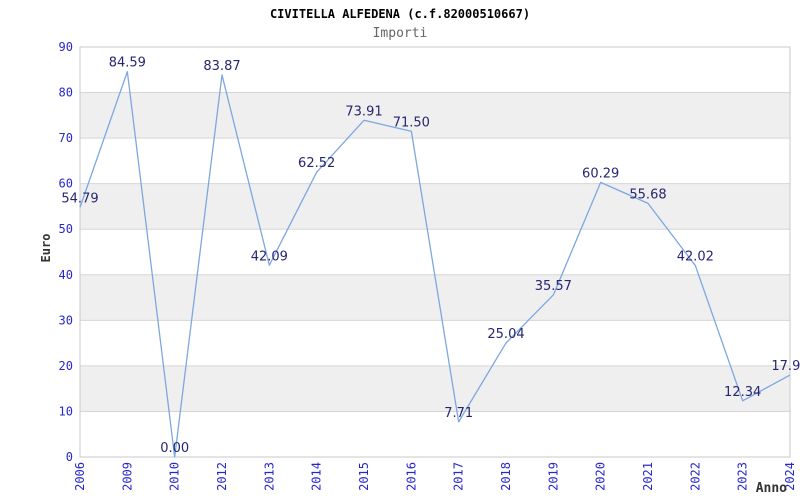 The height and width of the screenshot is (500, 800). What do you see at coordinates (127, 63) in the screenshot?
I see `data-label: 84.59` at bounding box center [127, 63].